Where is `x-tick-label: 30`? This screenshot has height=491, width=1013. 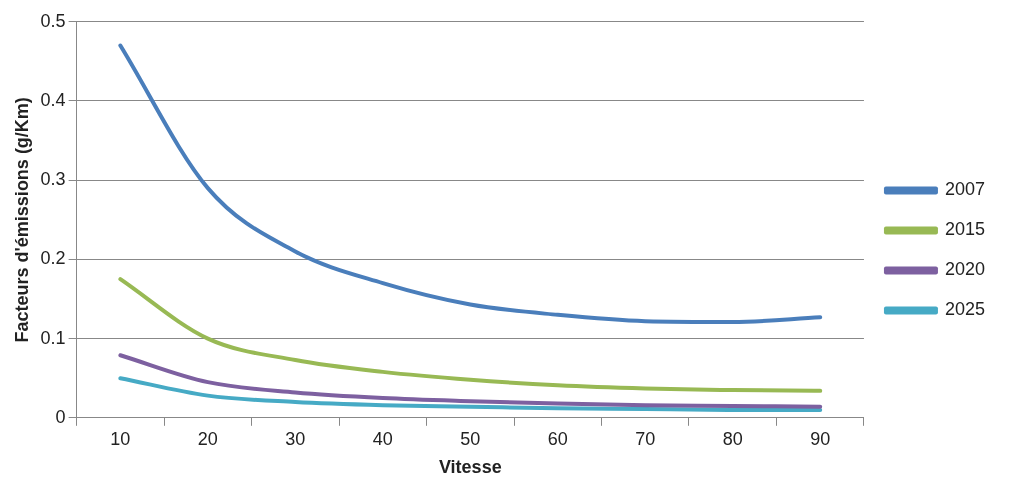 x-tick-label: 30 is located at coordinates (295, 438).